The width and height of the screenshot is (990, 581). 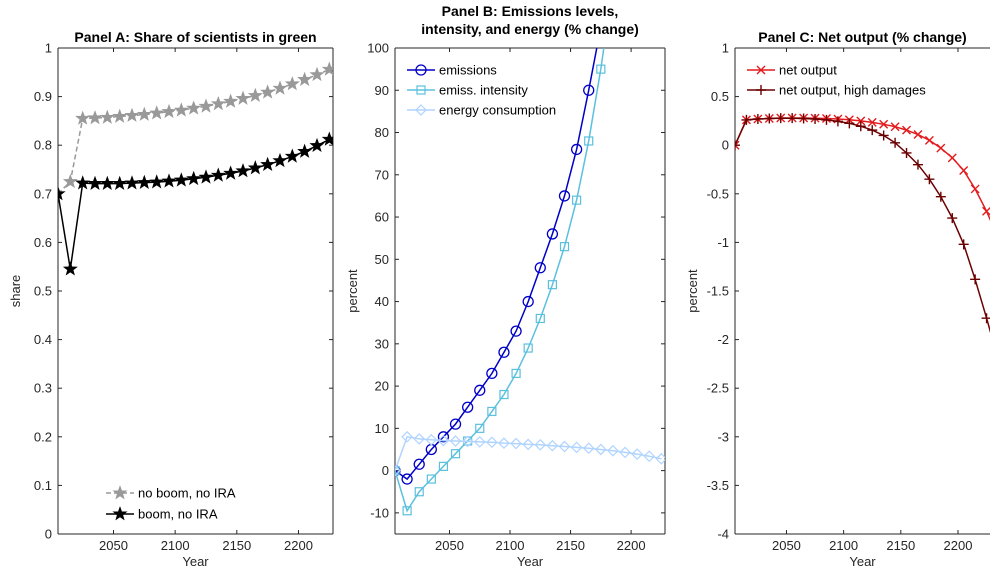 What do you see at coordinates (808, 70) in the screenshot?
I see `legend-label: net output` at bounding box center [808, 70].